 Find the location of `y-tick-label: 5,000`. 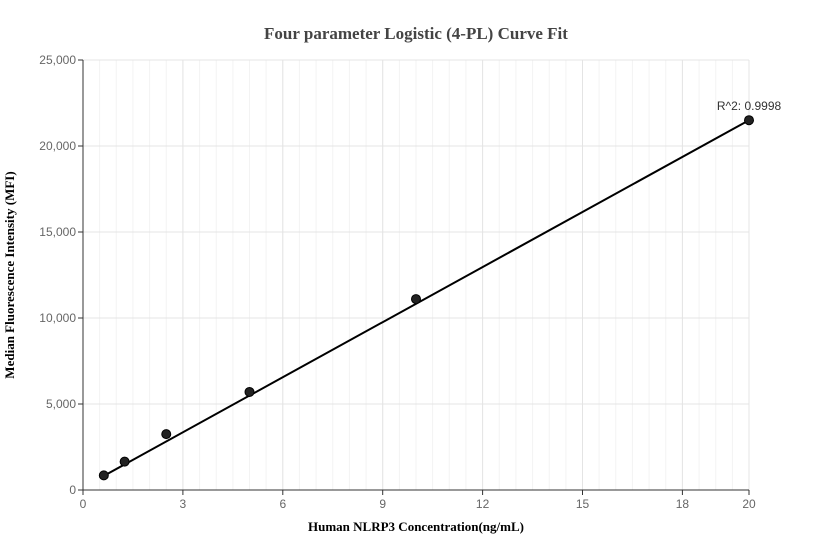

y-tick-label: 5,000 is located at coordinates (61, 404).